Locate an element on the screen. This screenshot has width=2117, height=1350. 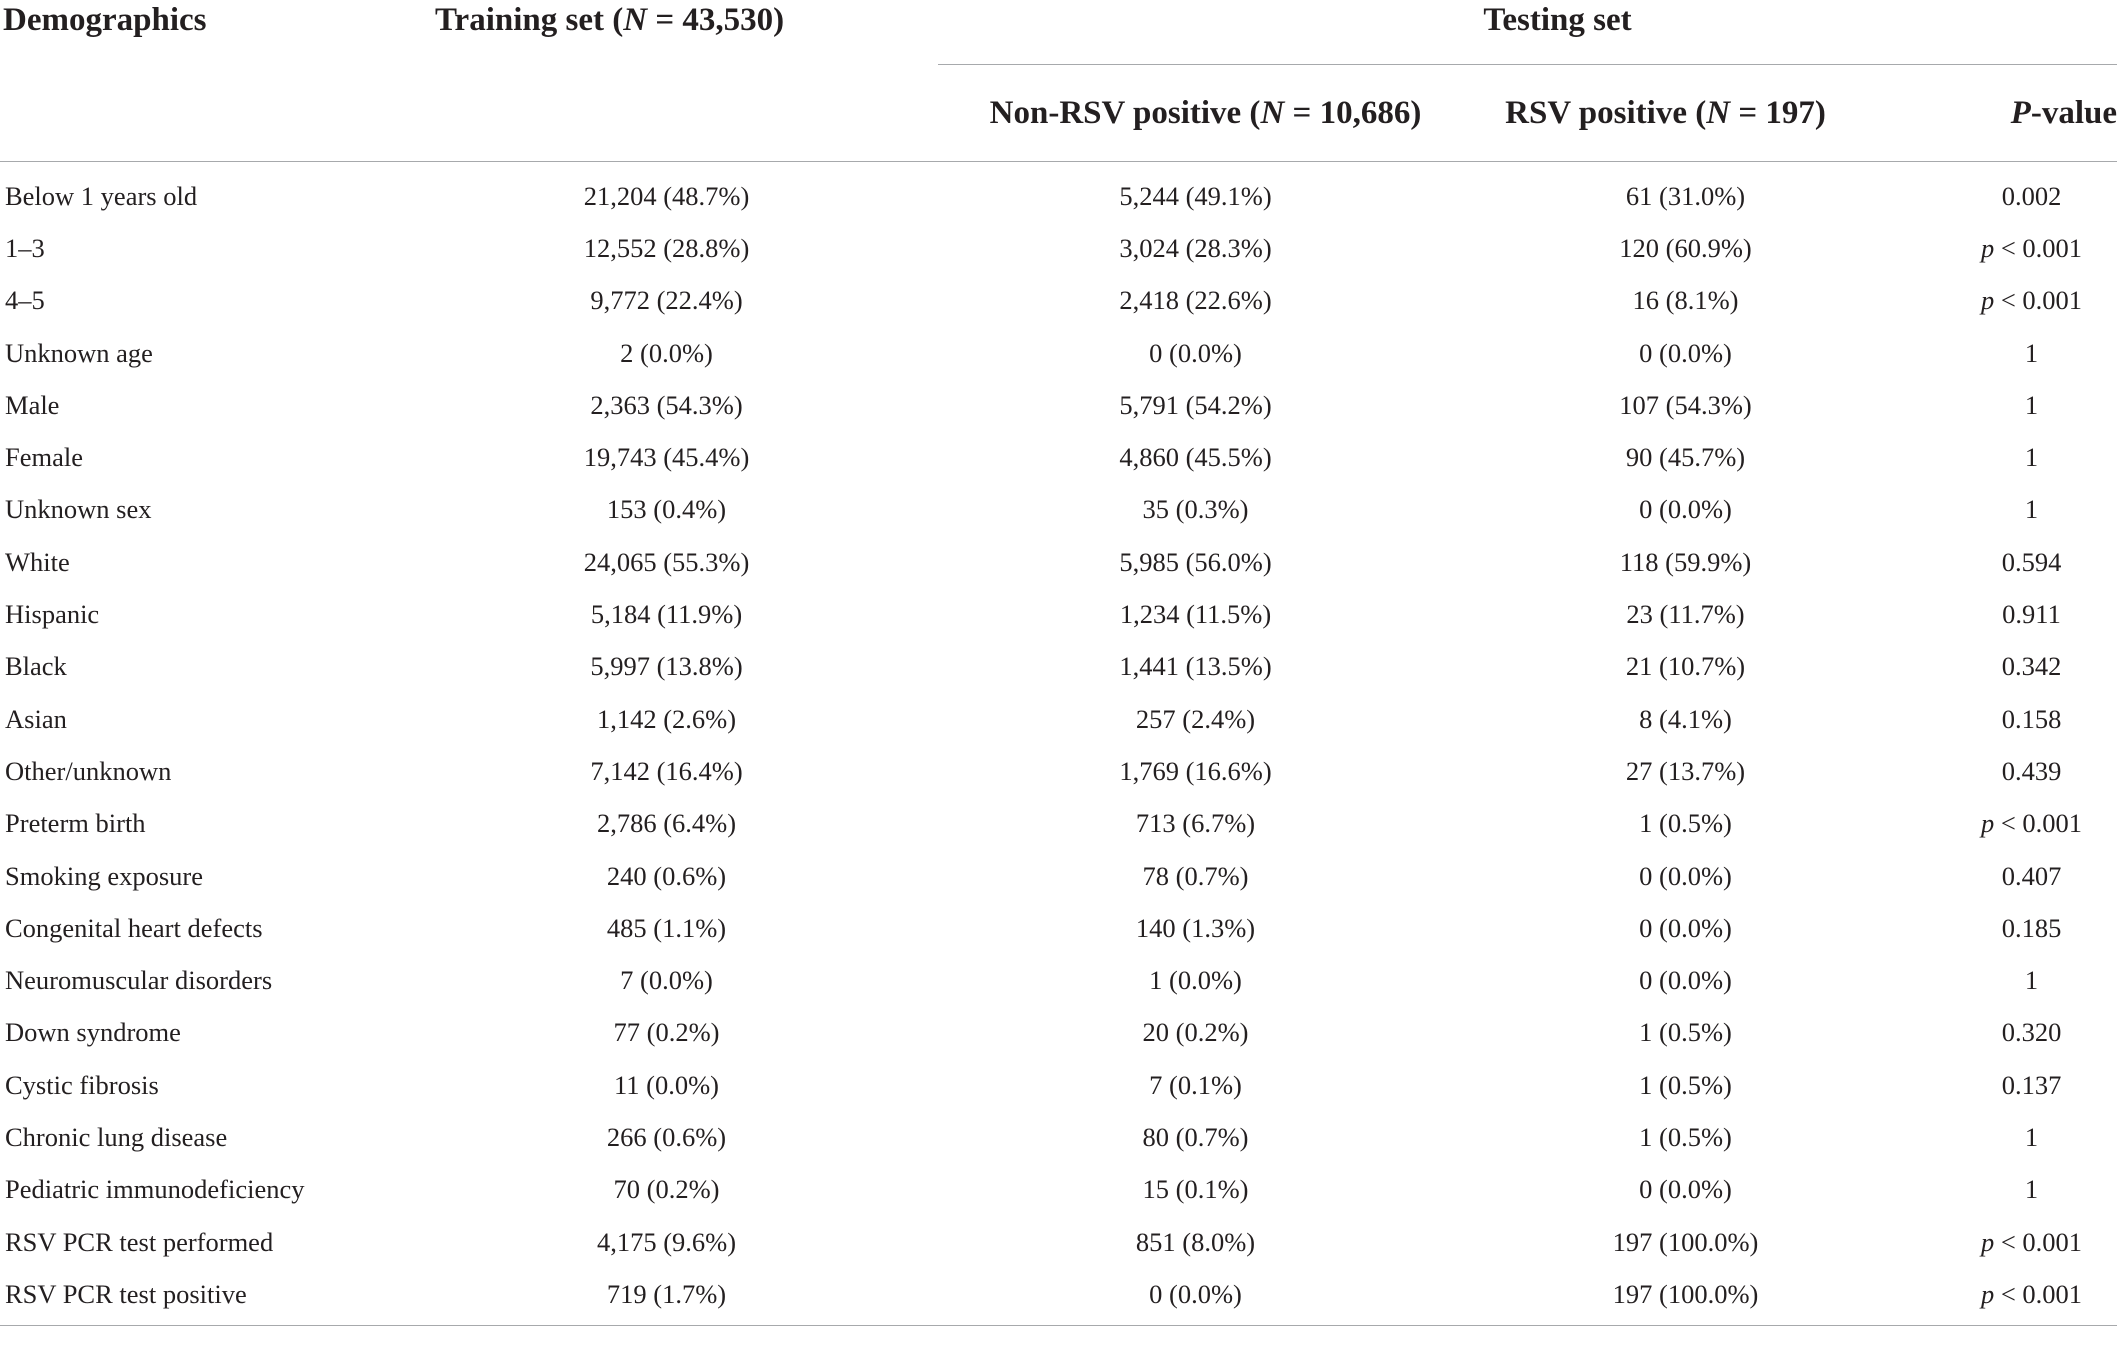
non-rsv-positive-value: 5,985 (56.0%) is located at coordinates (1195, 561).